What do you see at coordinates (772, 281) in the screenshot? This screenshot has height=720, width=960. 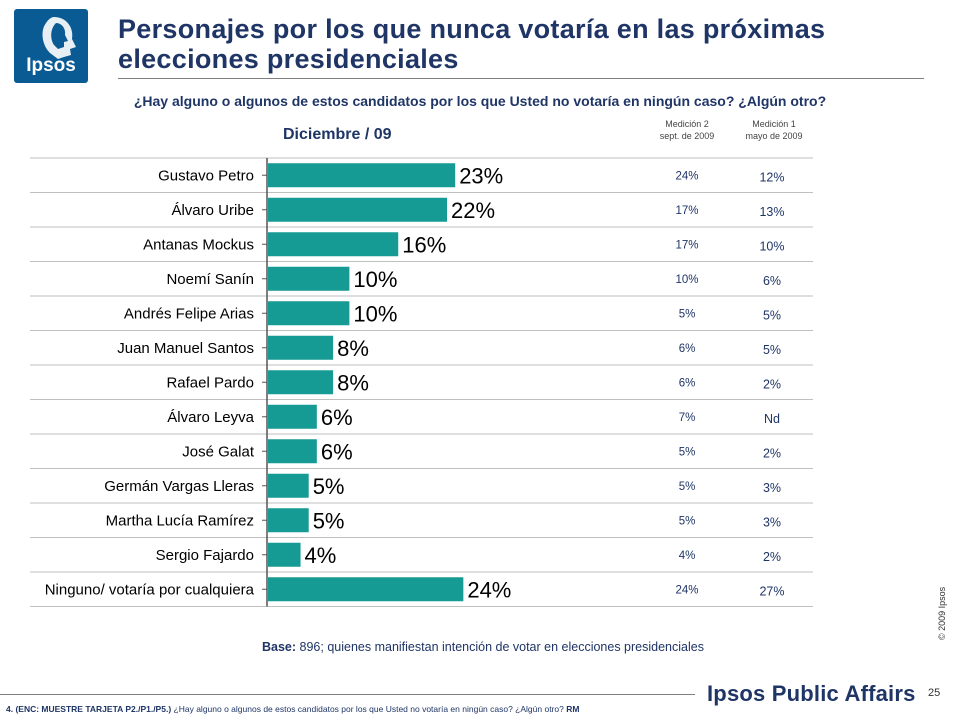 I see `medicion1-value: 6%` at bounding box center [772, 281].